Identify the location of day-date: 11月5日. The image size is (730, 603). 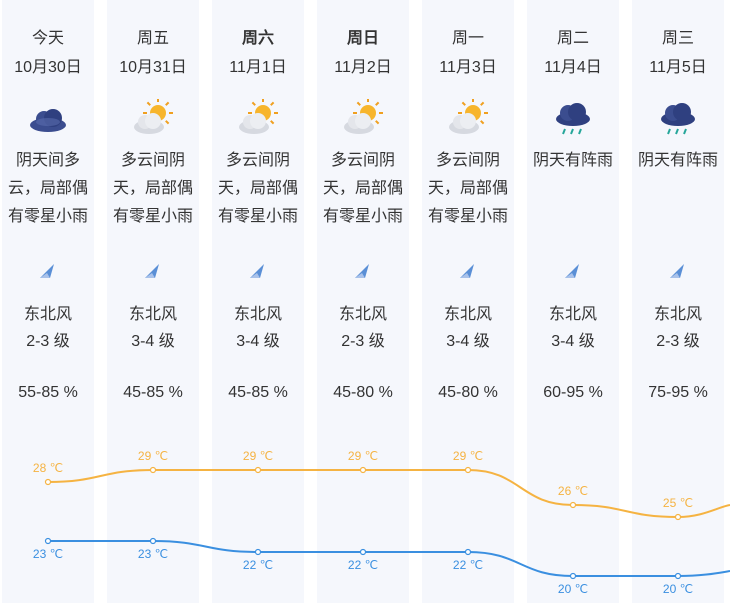
(678, 67).